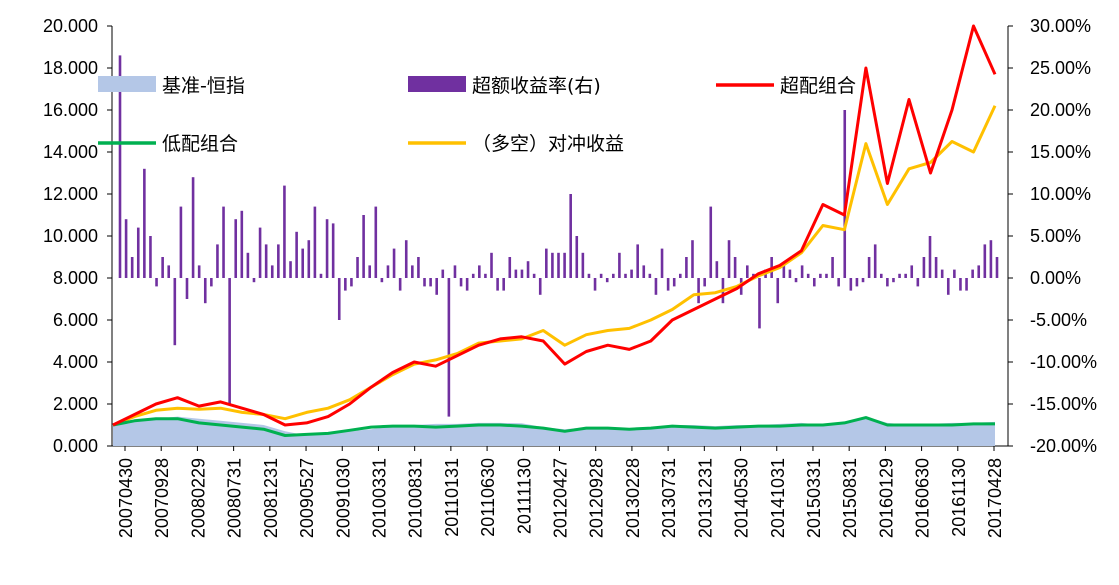  What do you see at coordinates (416, 498) in the screenshot?
I see `x-tick-label: 20100831` at bounding box center [416, 498].